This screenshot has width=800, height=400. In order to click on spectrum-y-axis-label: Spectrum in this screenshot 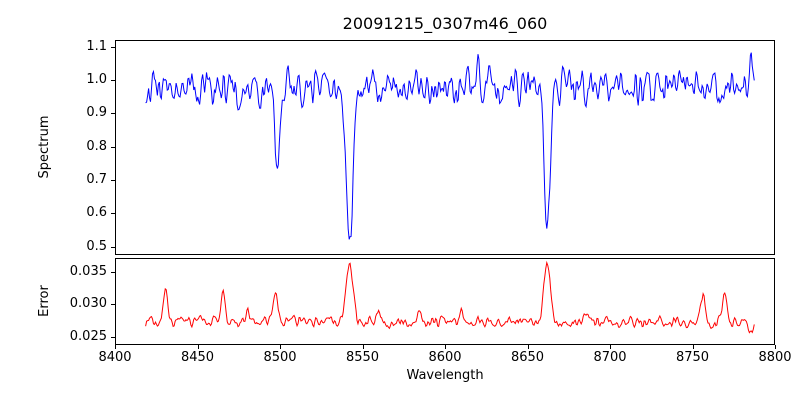, I will do `click(44, 147)`.